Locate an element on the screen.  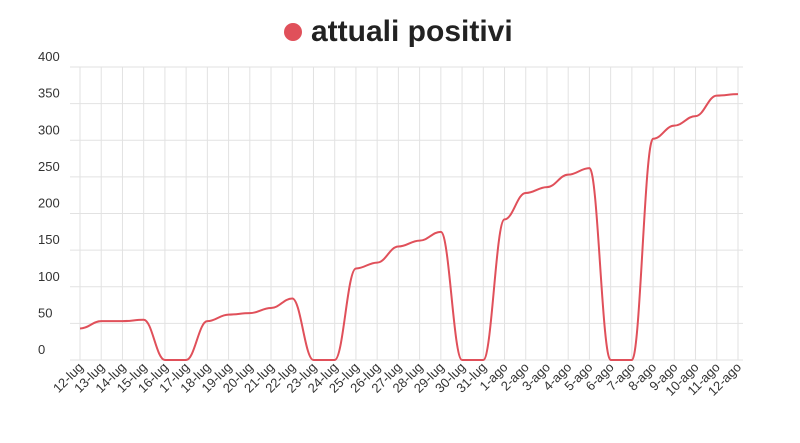
legend-marker is located at coordinates (293, 32).